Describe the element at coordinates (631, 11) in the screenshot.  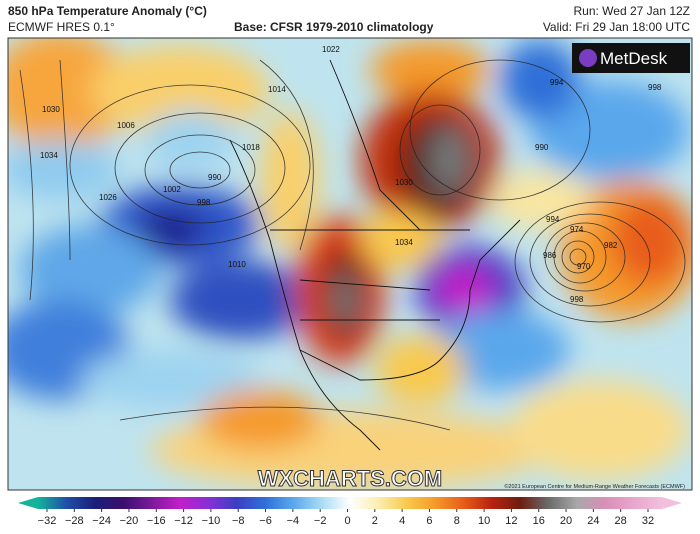
I see `run: Run: Wed 27 Jan 12Z` at that location.